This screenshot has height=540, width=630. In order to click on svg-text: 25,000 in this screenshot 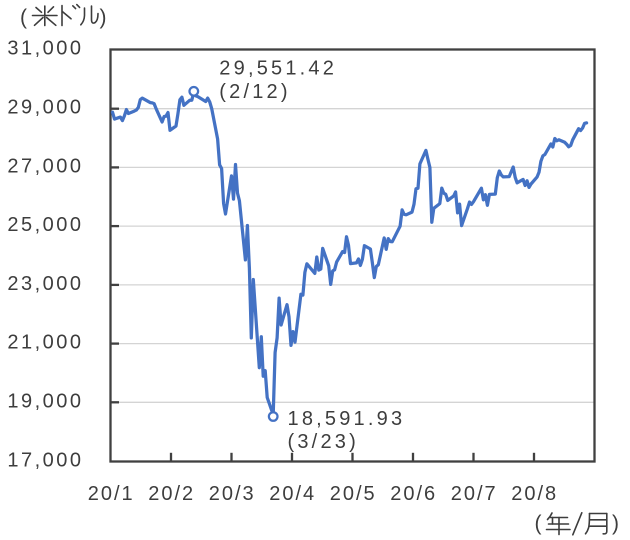, I will do `click(45, 225)`.